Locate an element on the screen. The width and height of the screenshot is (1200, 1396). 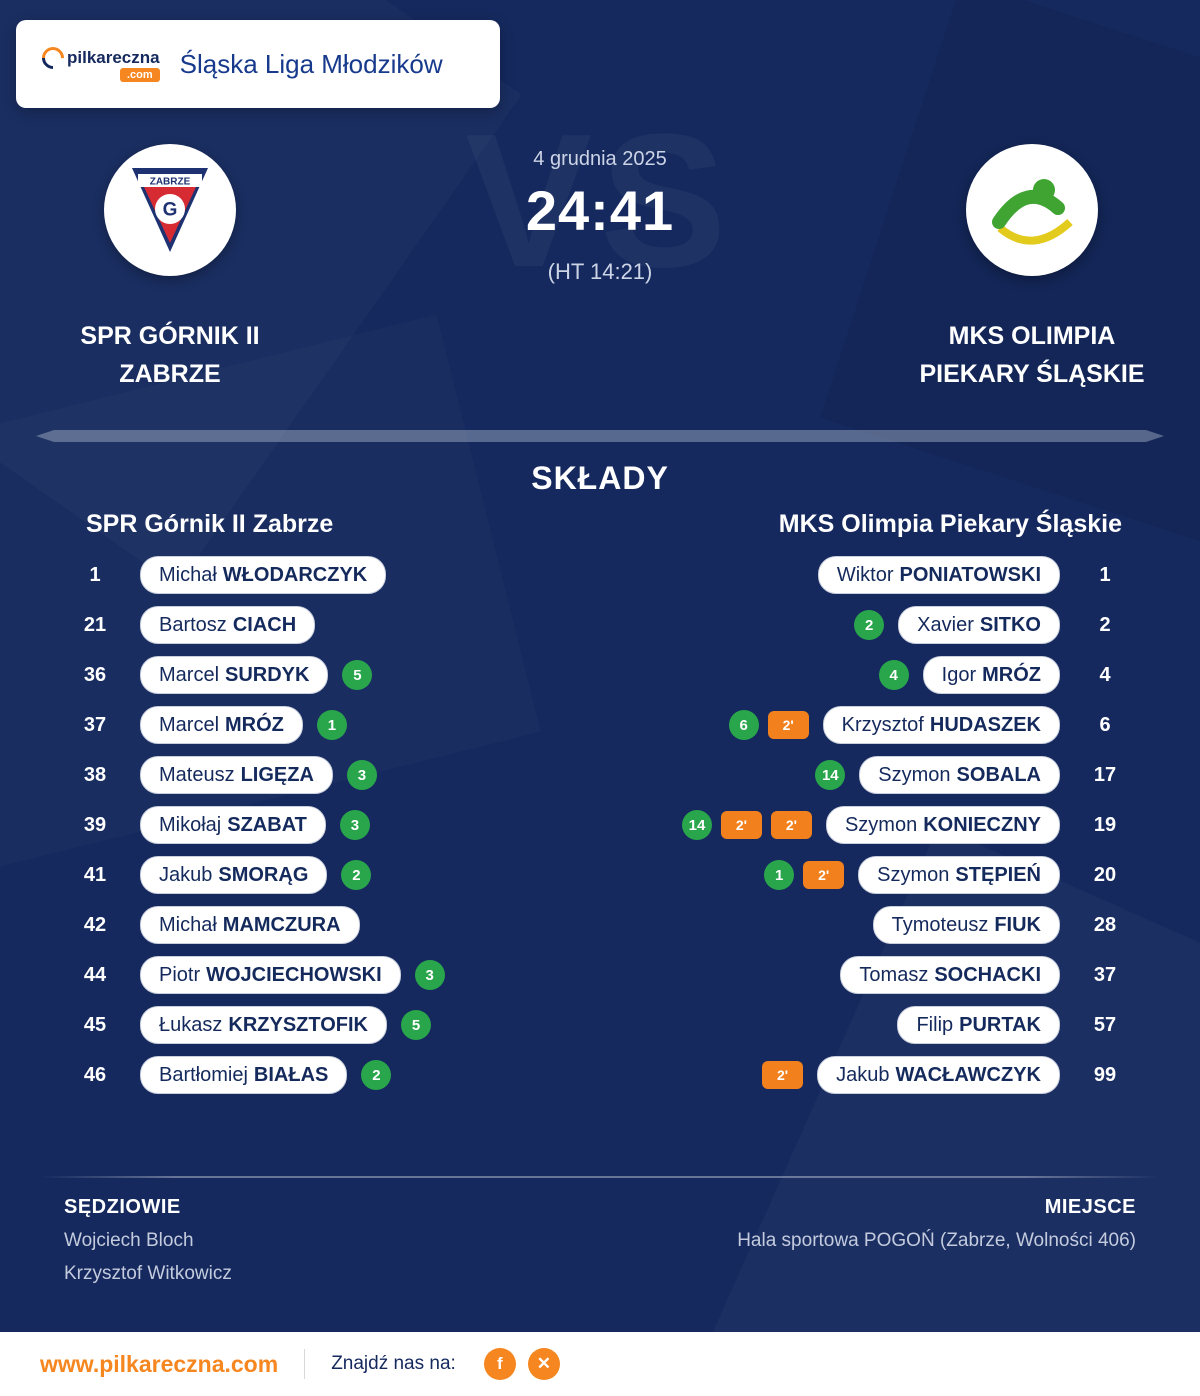
player-first-name: Tymoteusz is located at coordinates (940, 924).